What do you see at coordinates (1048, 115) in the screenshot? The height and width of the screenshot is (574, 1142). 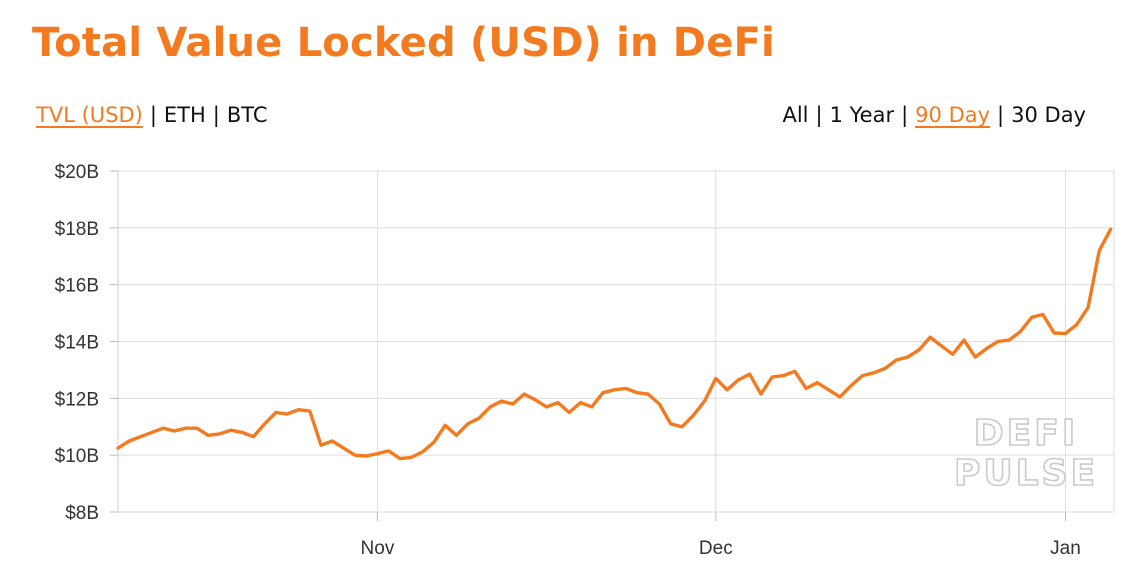 I see `range-tab-30-day: 30 Day` at bounding box center [1048, 115].